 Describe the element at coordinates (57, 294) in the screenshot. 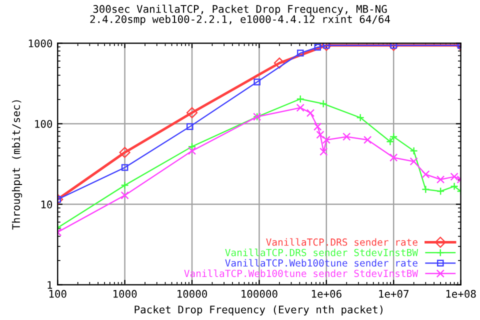

I see `x-tick-label: 100` at that location.